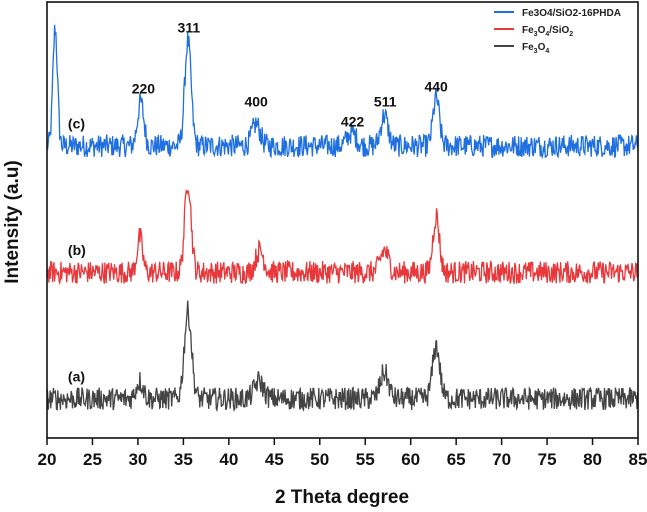 The image size is (647, 512). What do you see at coordinates (535, 48) in the screenshot?
I see `legend-entry: Fe3O4` at bounding box center [535, 48].